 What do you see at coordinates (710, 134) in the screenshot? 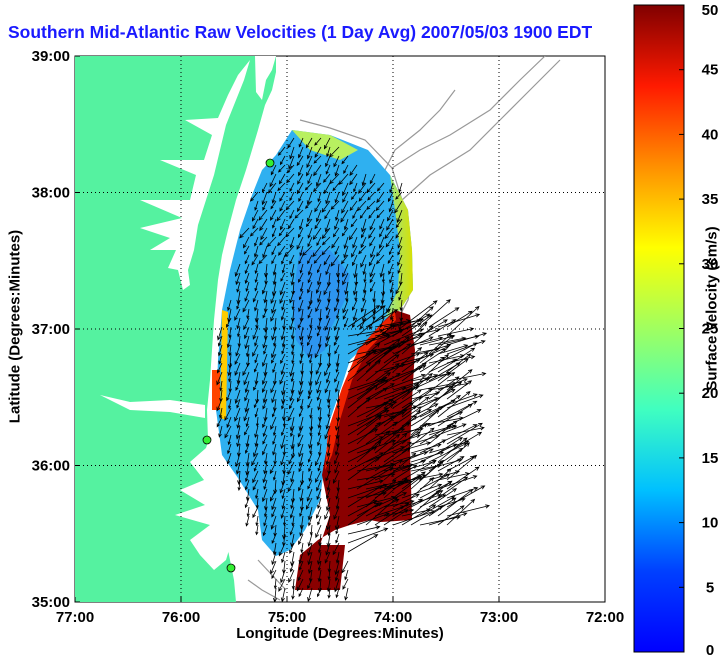
I see `colorbar-tick-label: 40` at bounding box center [710, 134].